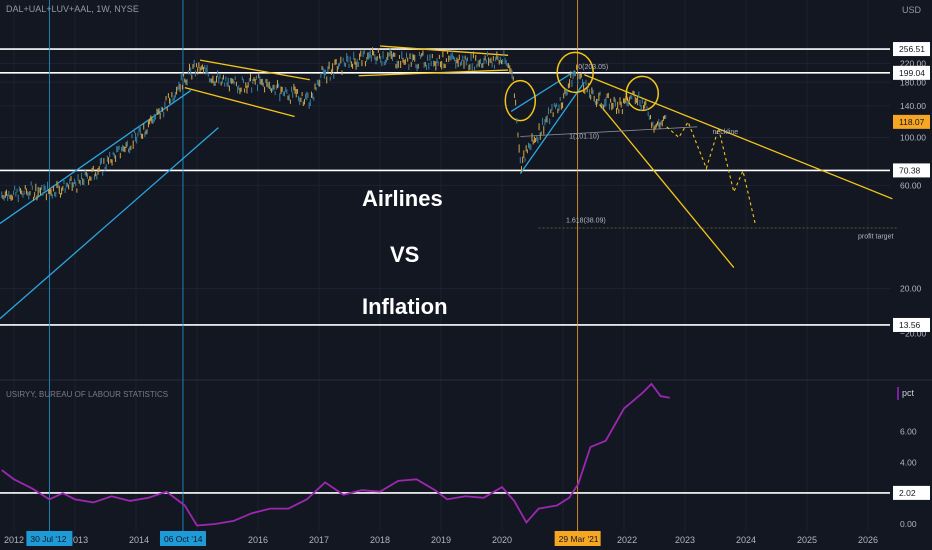 The image size is (932, 550). Describe the element at coordinates (405, 306) in the screenshot. I see `overlay-text-inflation: Inflation` at that location.